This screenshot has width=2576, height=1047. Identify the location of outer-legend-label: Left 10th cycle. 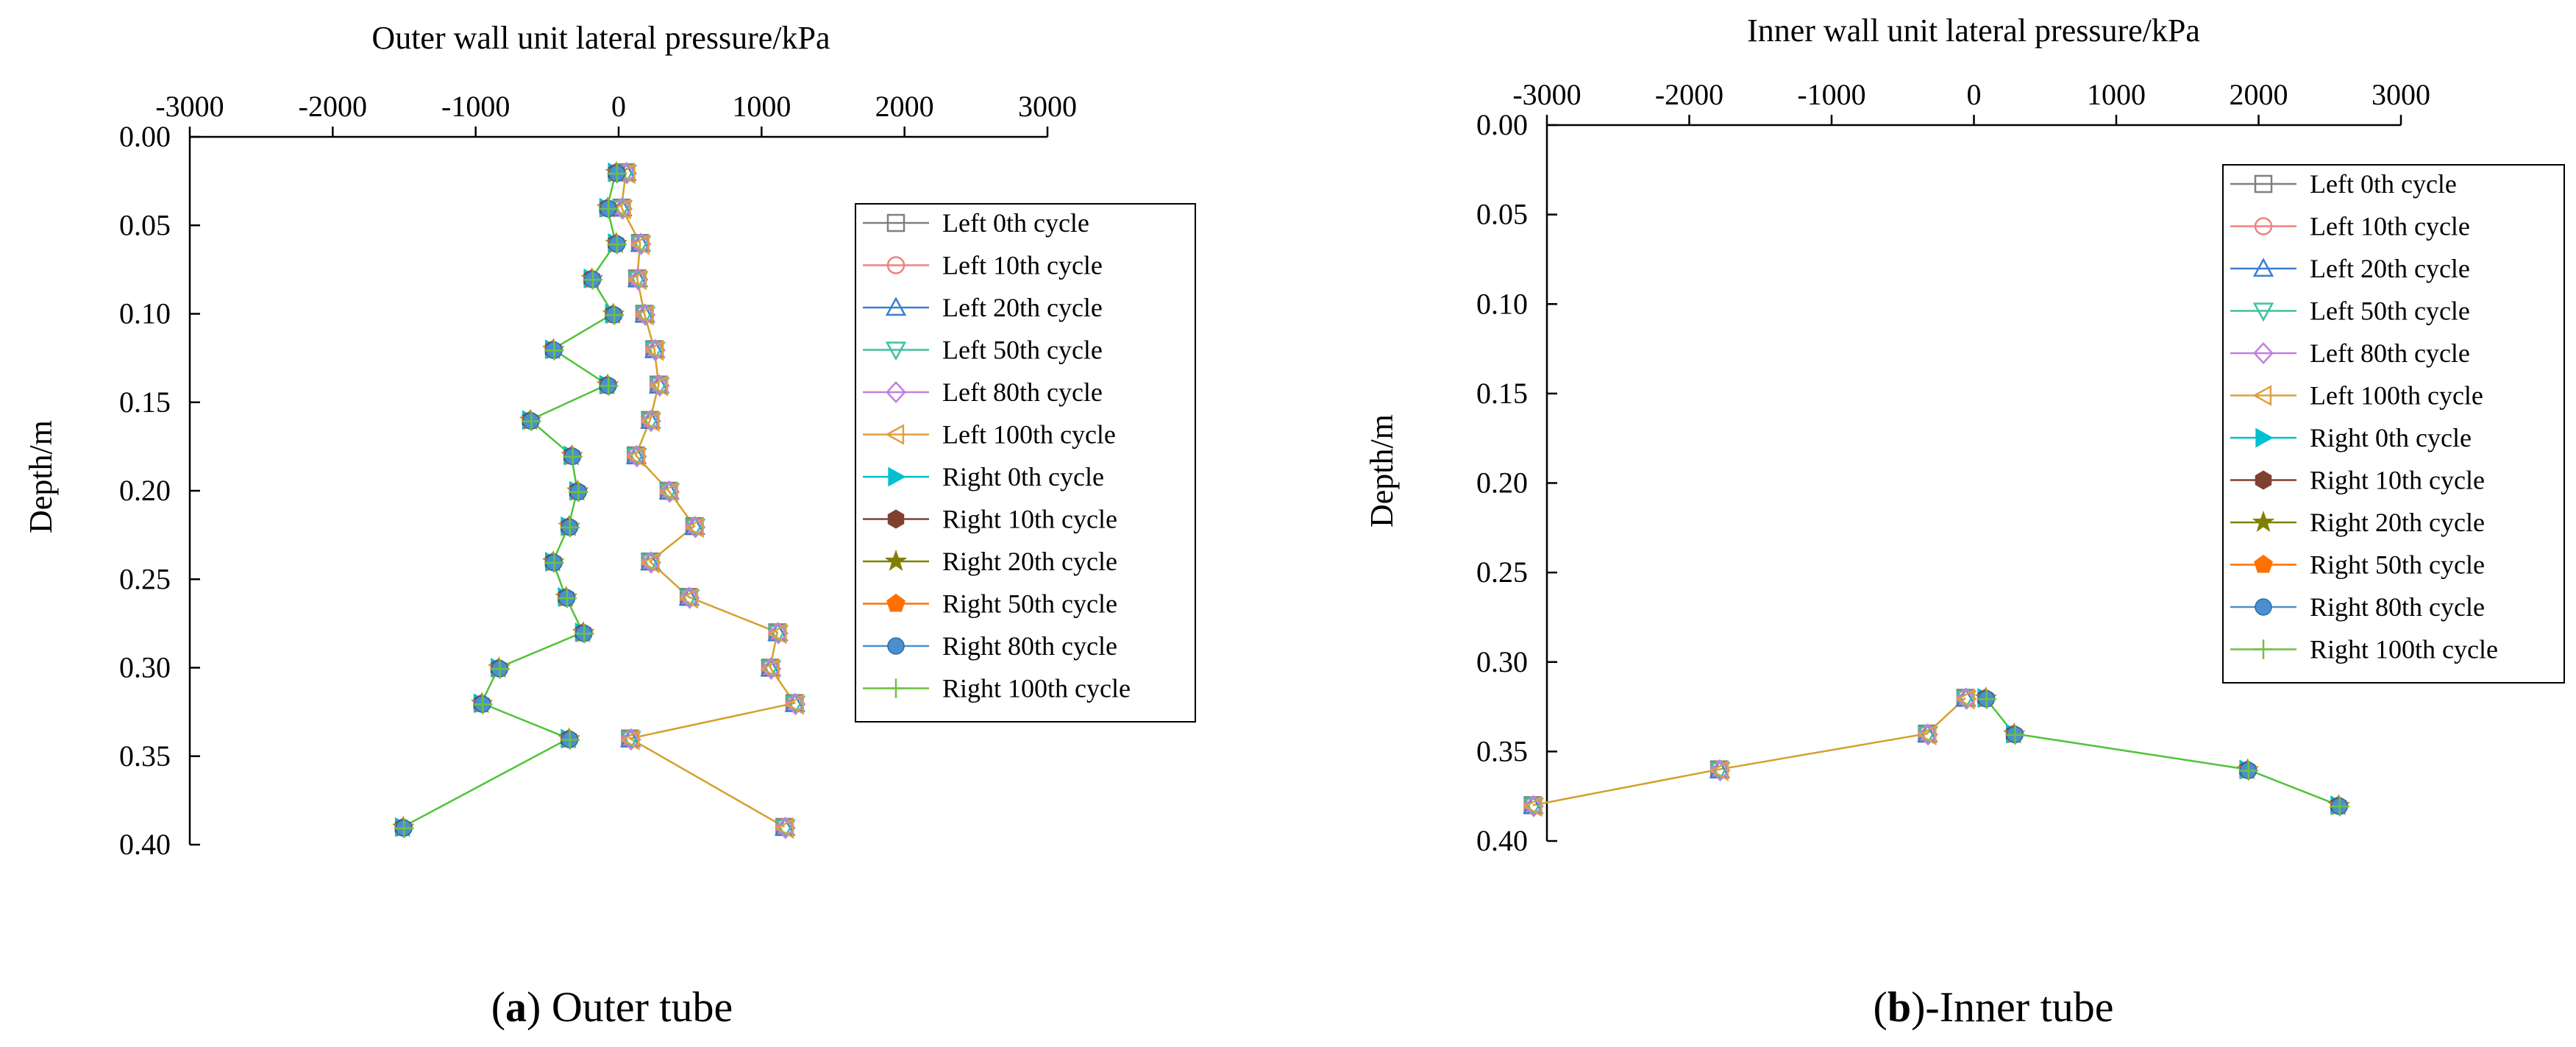
(1022, 265).